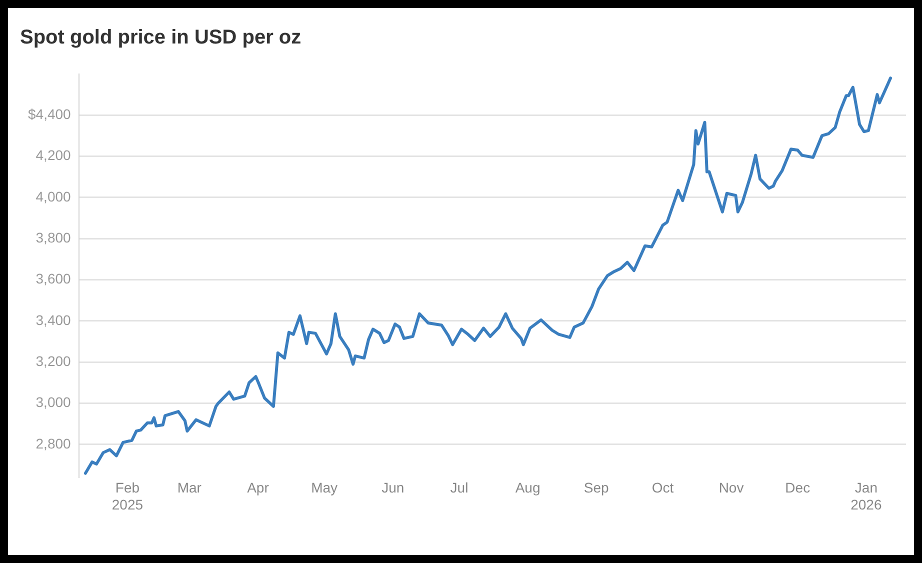  I want to click on y-tick-label: $4,400, so click(50, 114).